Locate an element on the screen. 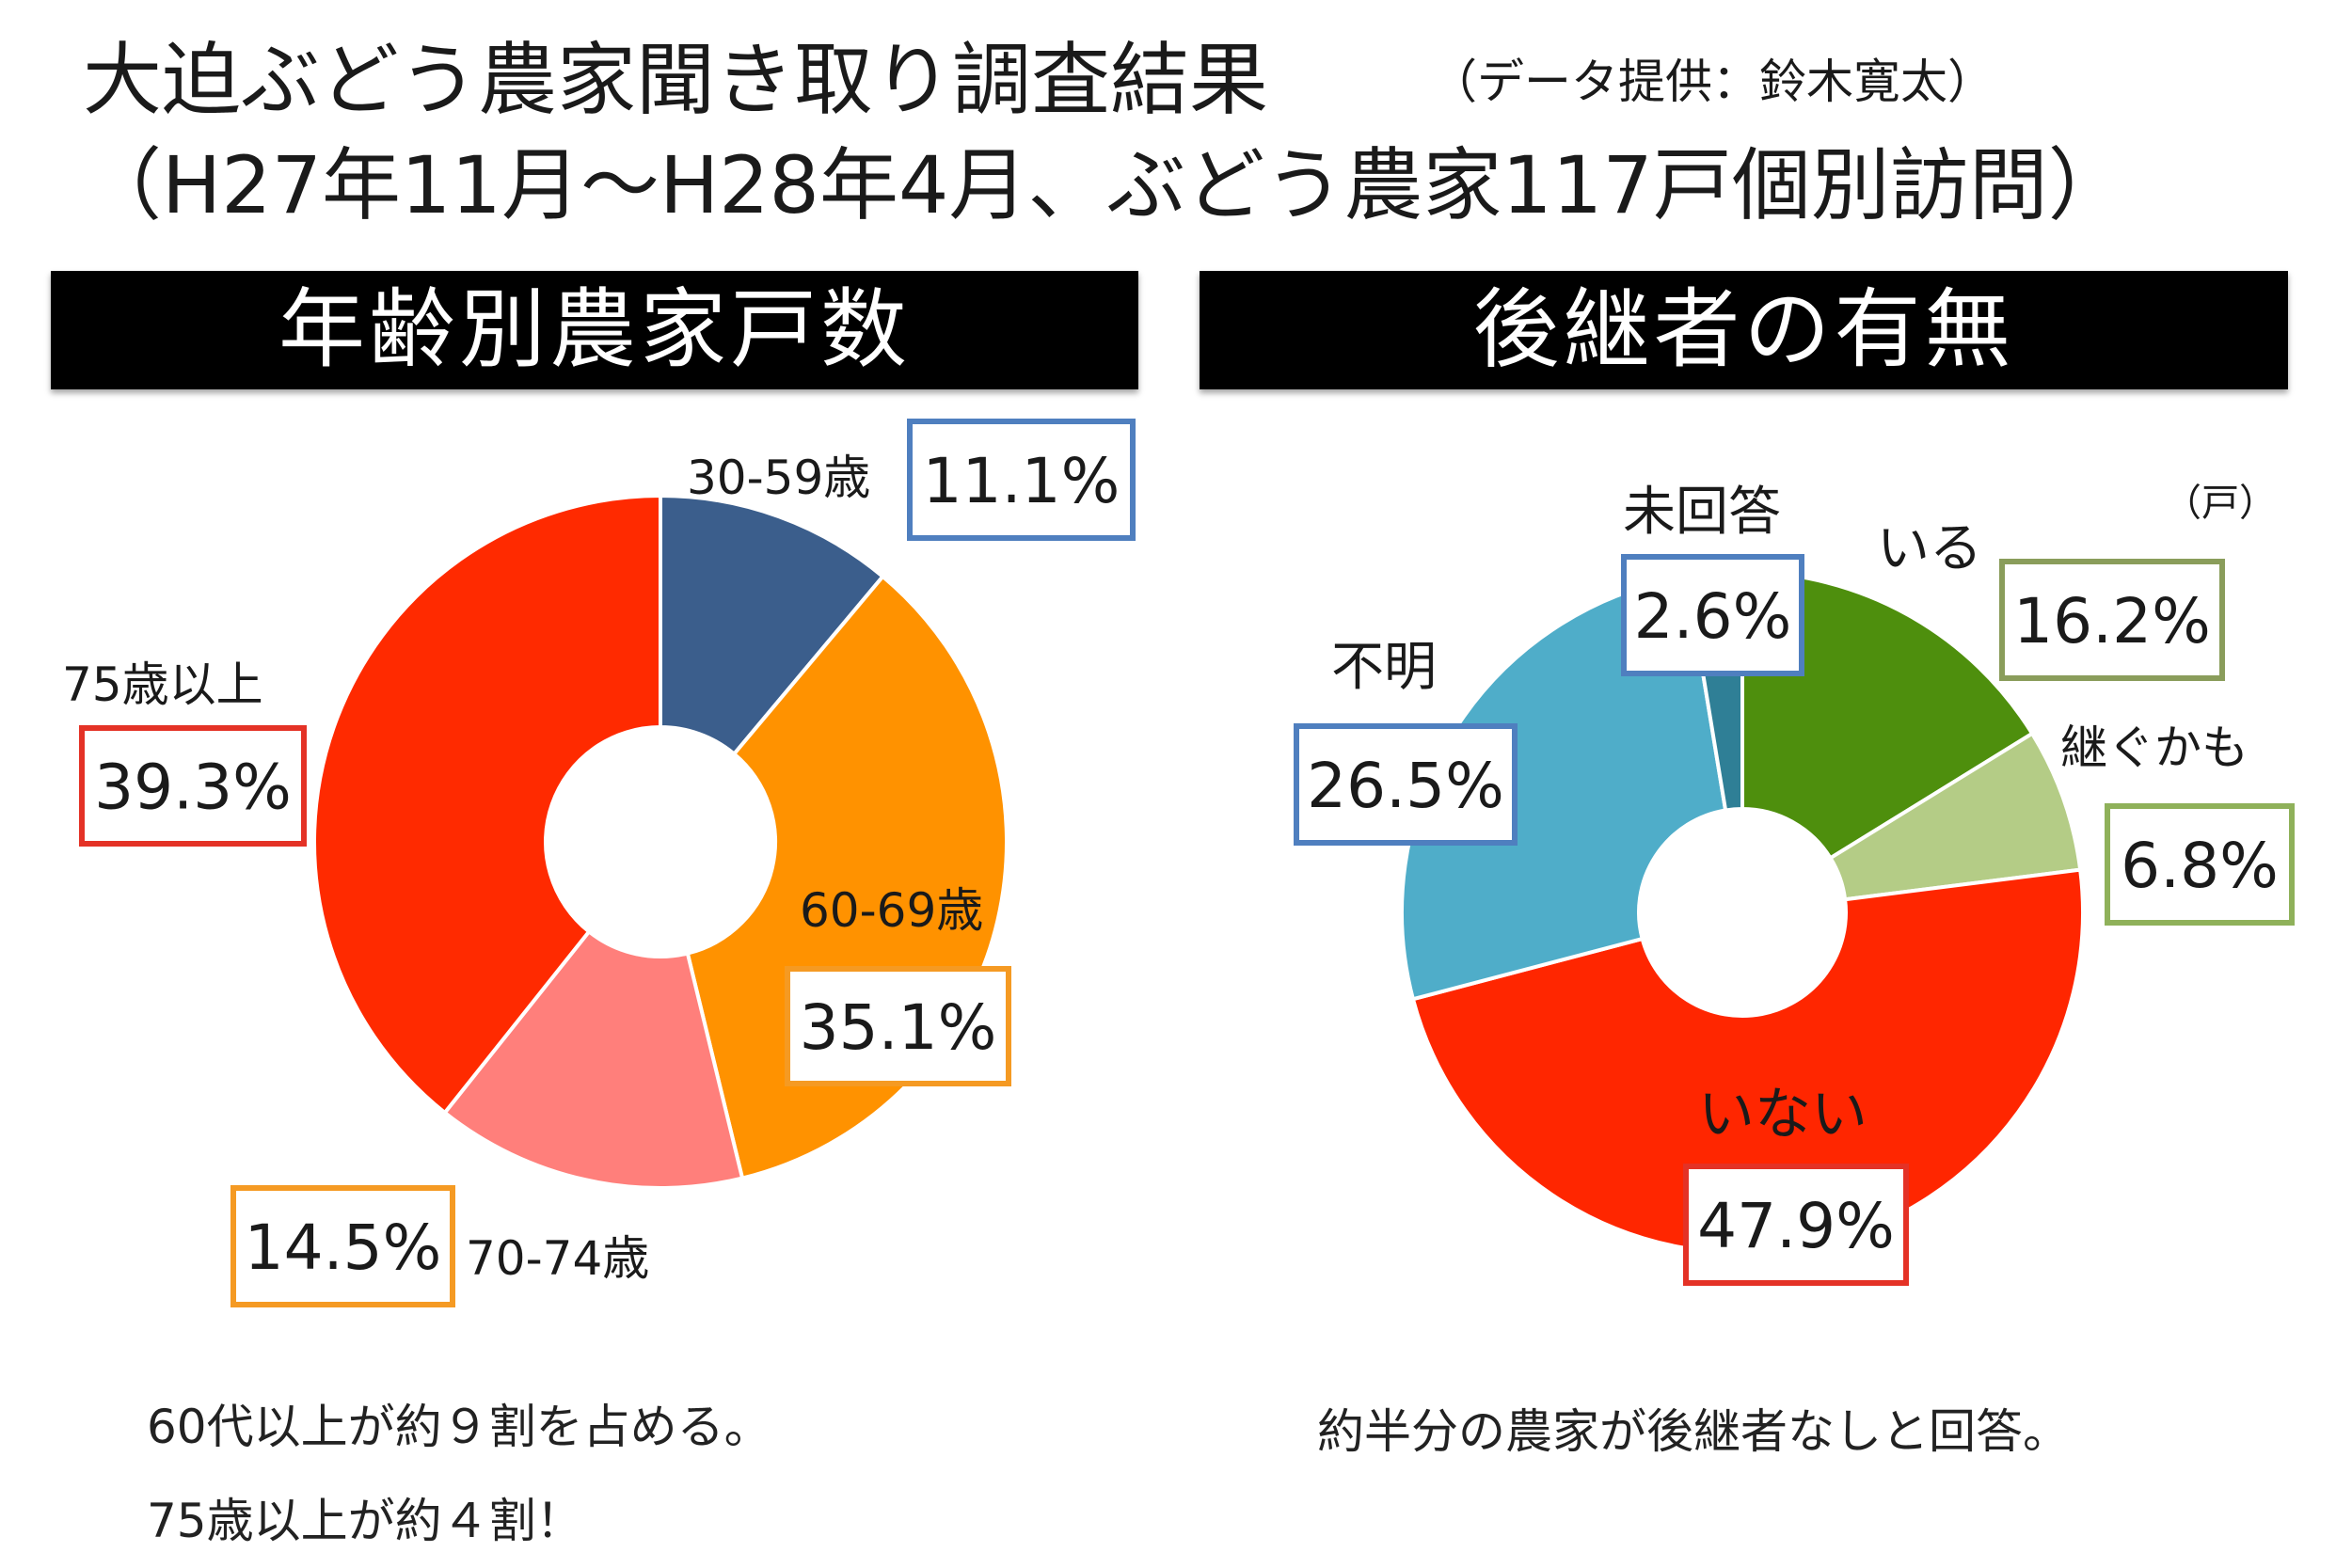  successor-note: 約半分の農家が後継者なしと回答。 is located at coordinates (1693, 1431).